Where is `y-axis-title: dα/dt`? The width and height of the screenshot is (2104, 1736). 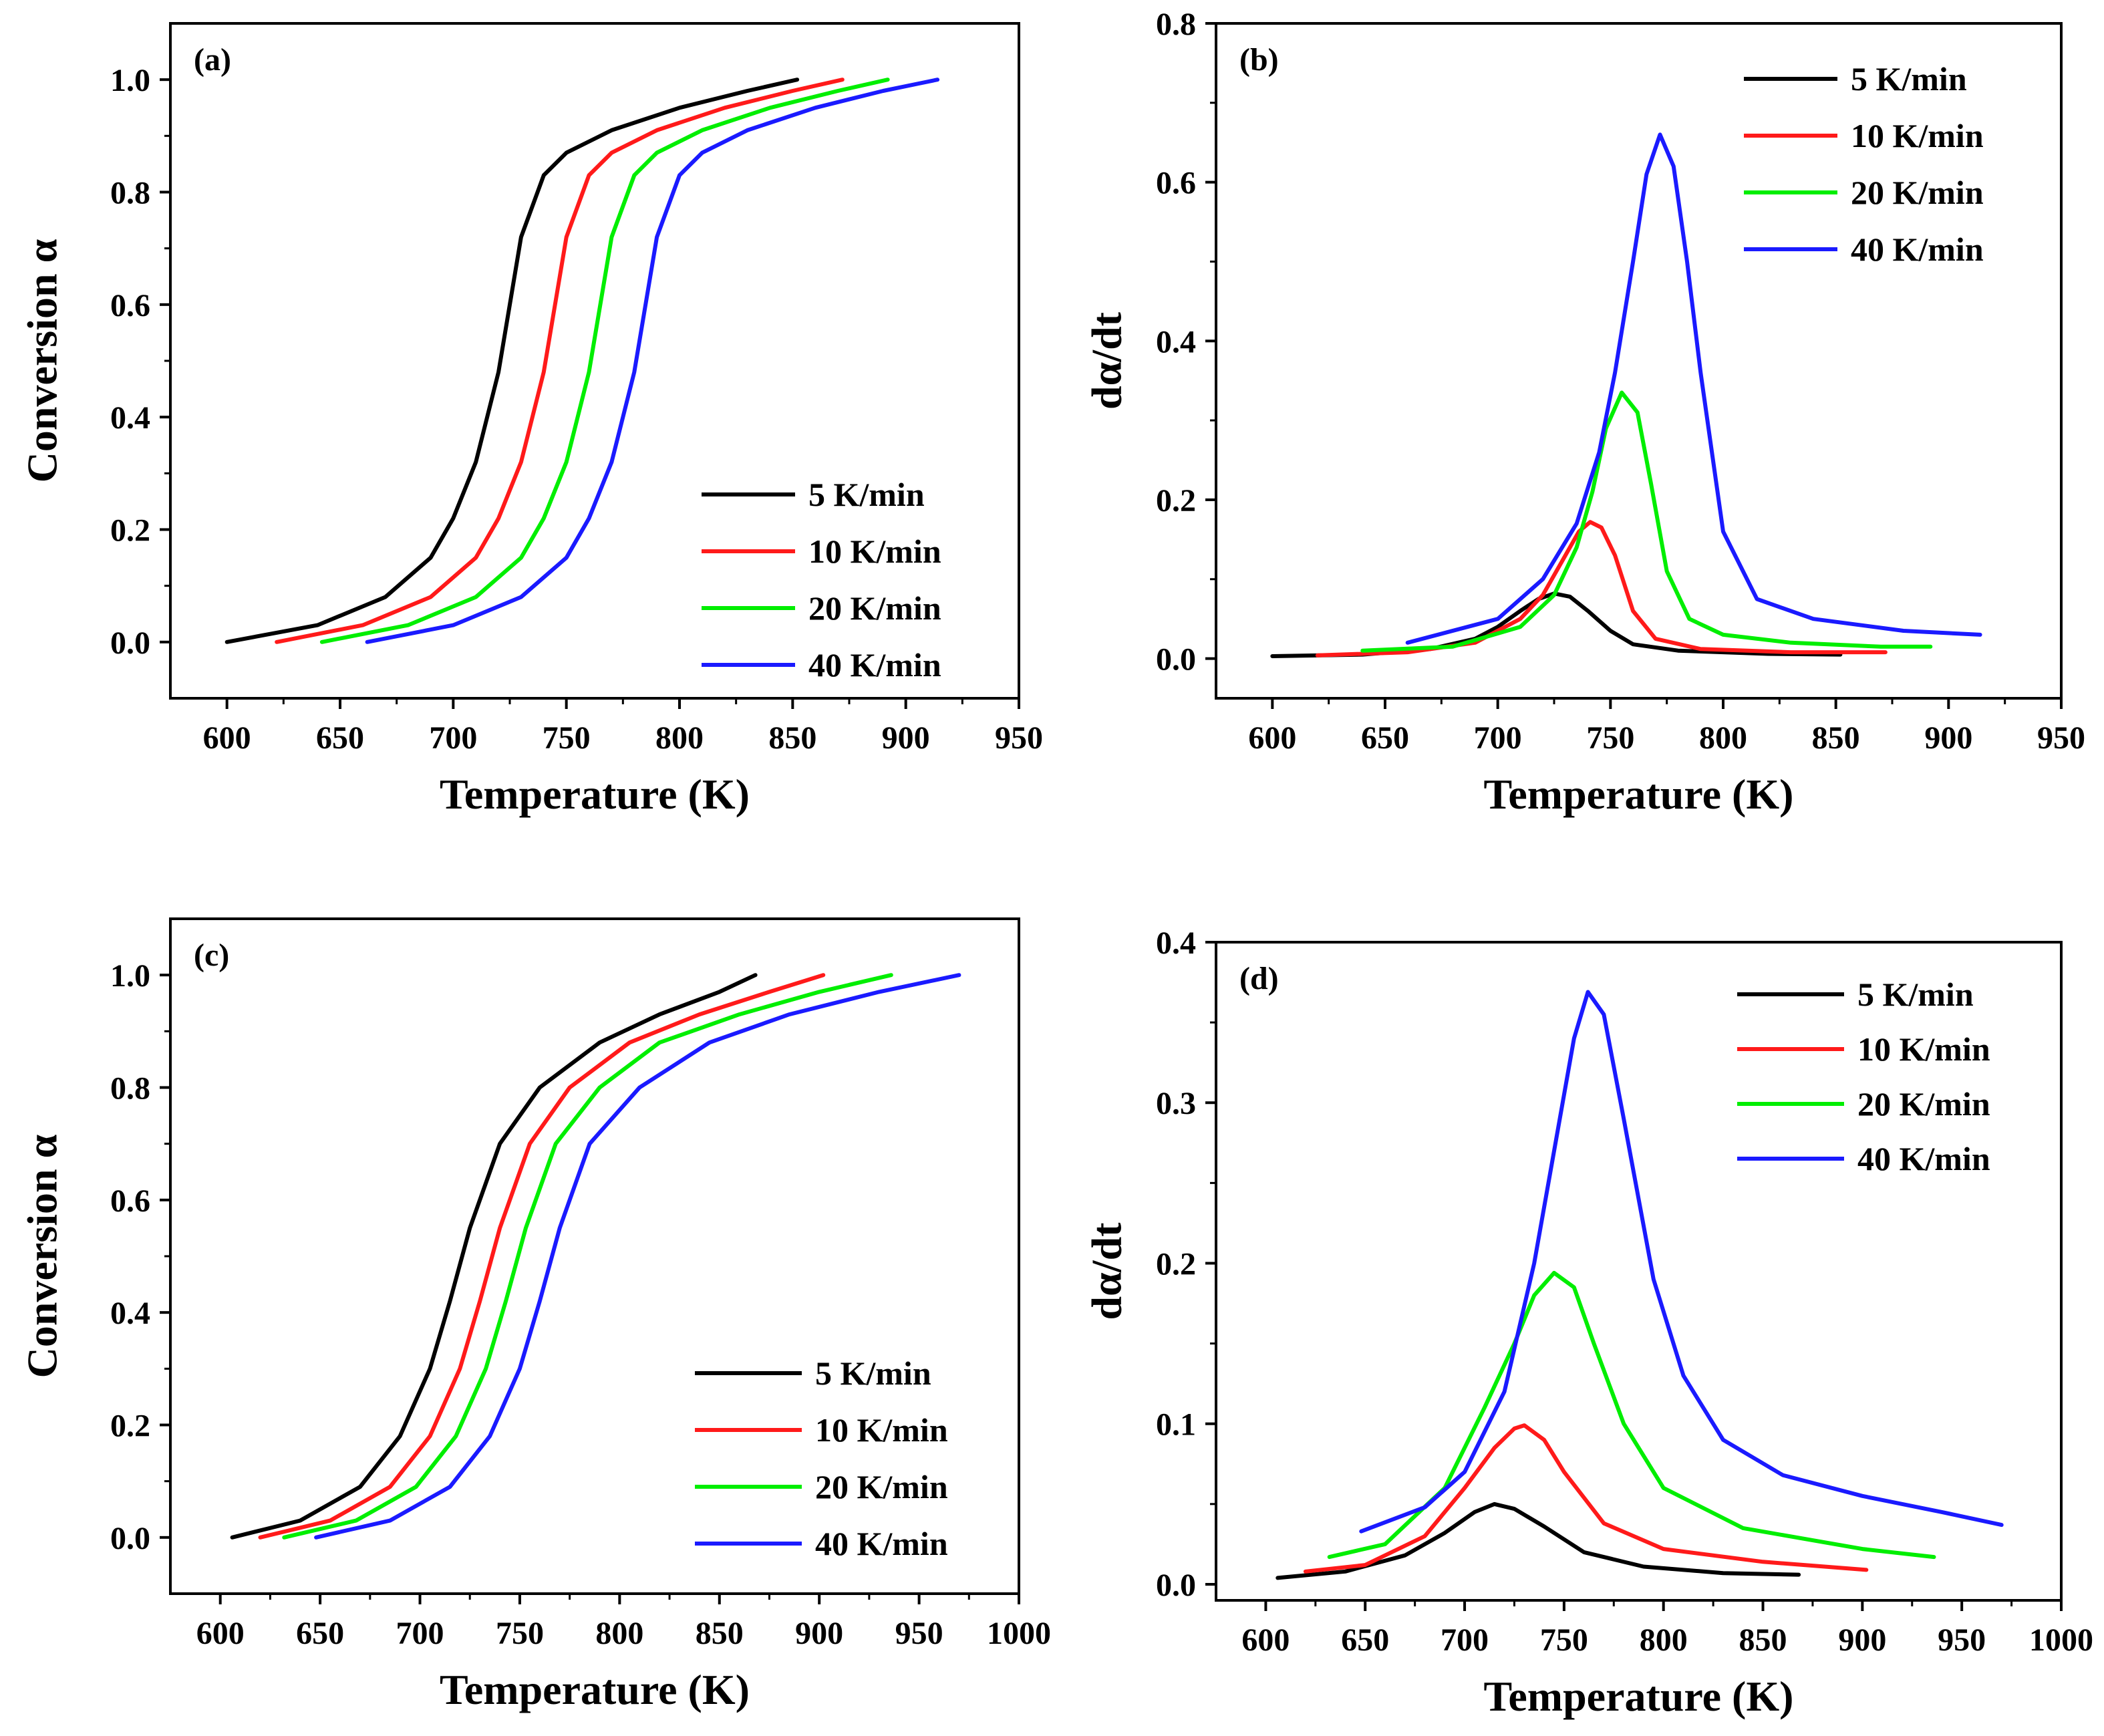 y-axis-title: dα/dt is located at coordinates (1106, 1271).